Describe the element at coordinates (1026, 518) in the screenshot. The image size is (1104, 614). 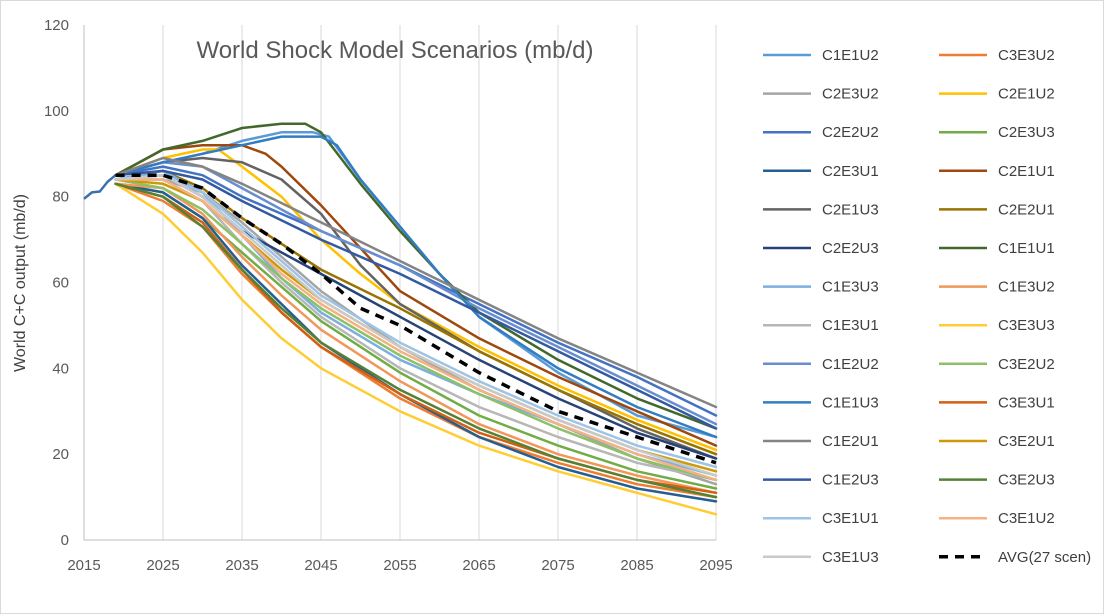
I see `legend-label: C3E1U2` at that location.